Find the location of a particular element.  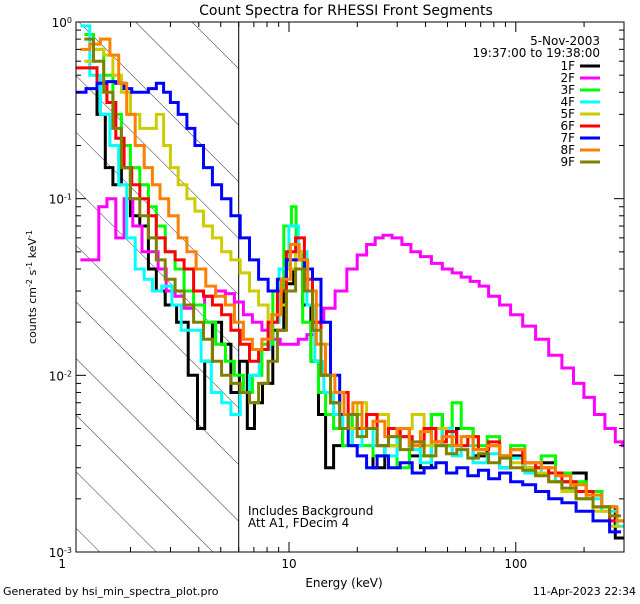

legend-label-9F: 9F is located at coordinates (567, 162).